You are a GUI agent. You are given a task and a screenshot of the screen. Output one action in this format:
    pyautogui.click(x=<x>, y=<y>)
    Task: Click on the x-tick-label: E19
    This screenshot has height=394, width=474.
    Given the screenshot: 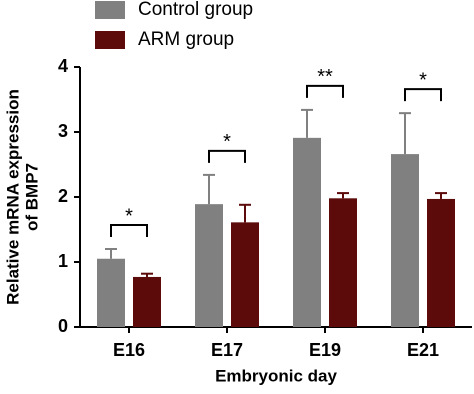 What is the action you would take?
    pyautogui.click(x=325, y=350)
    